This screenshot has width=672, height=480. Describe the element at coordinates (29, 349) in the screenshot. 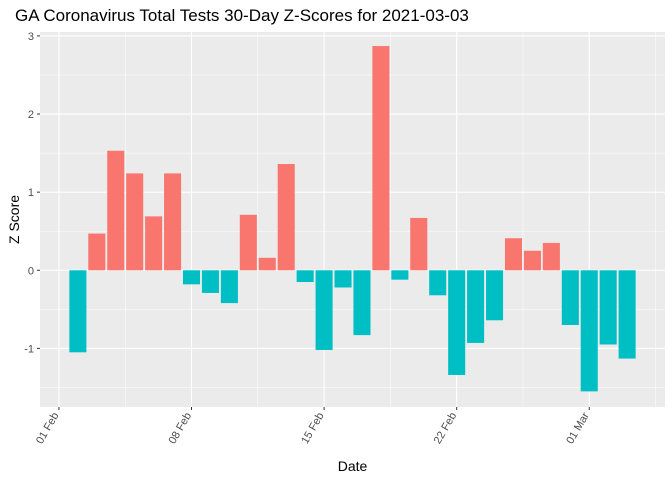

I see `y-tick-label: -1` at that location.